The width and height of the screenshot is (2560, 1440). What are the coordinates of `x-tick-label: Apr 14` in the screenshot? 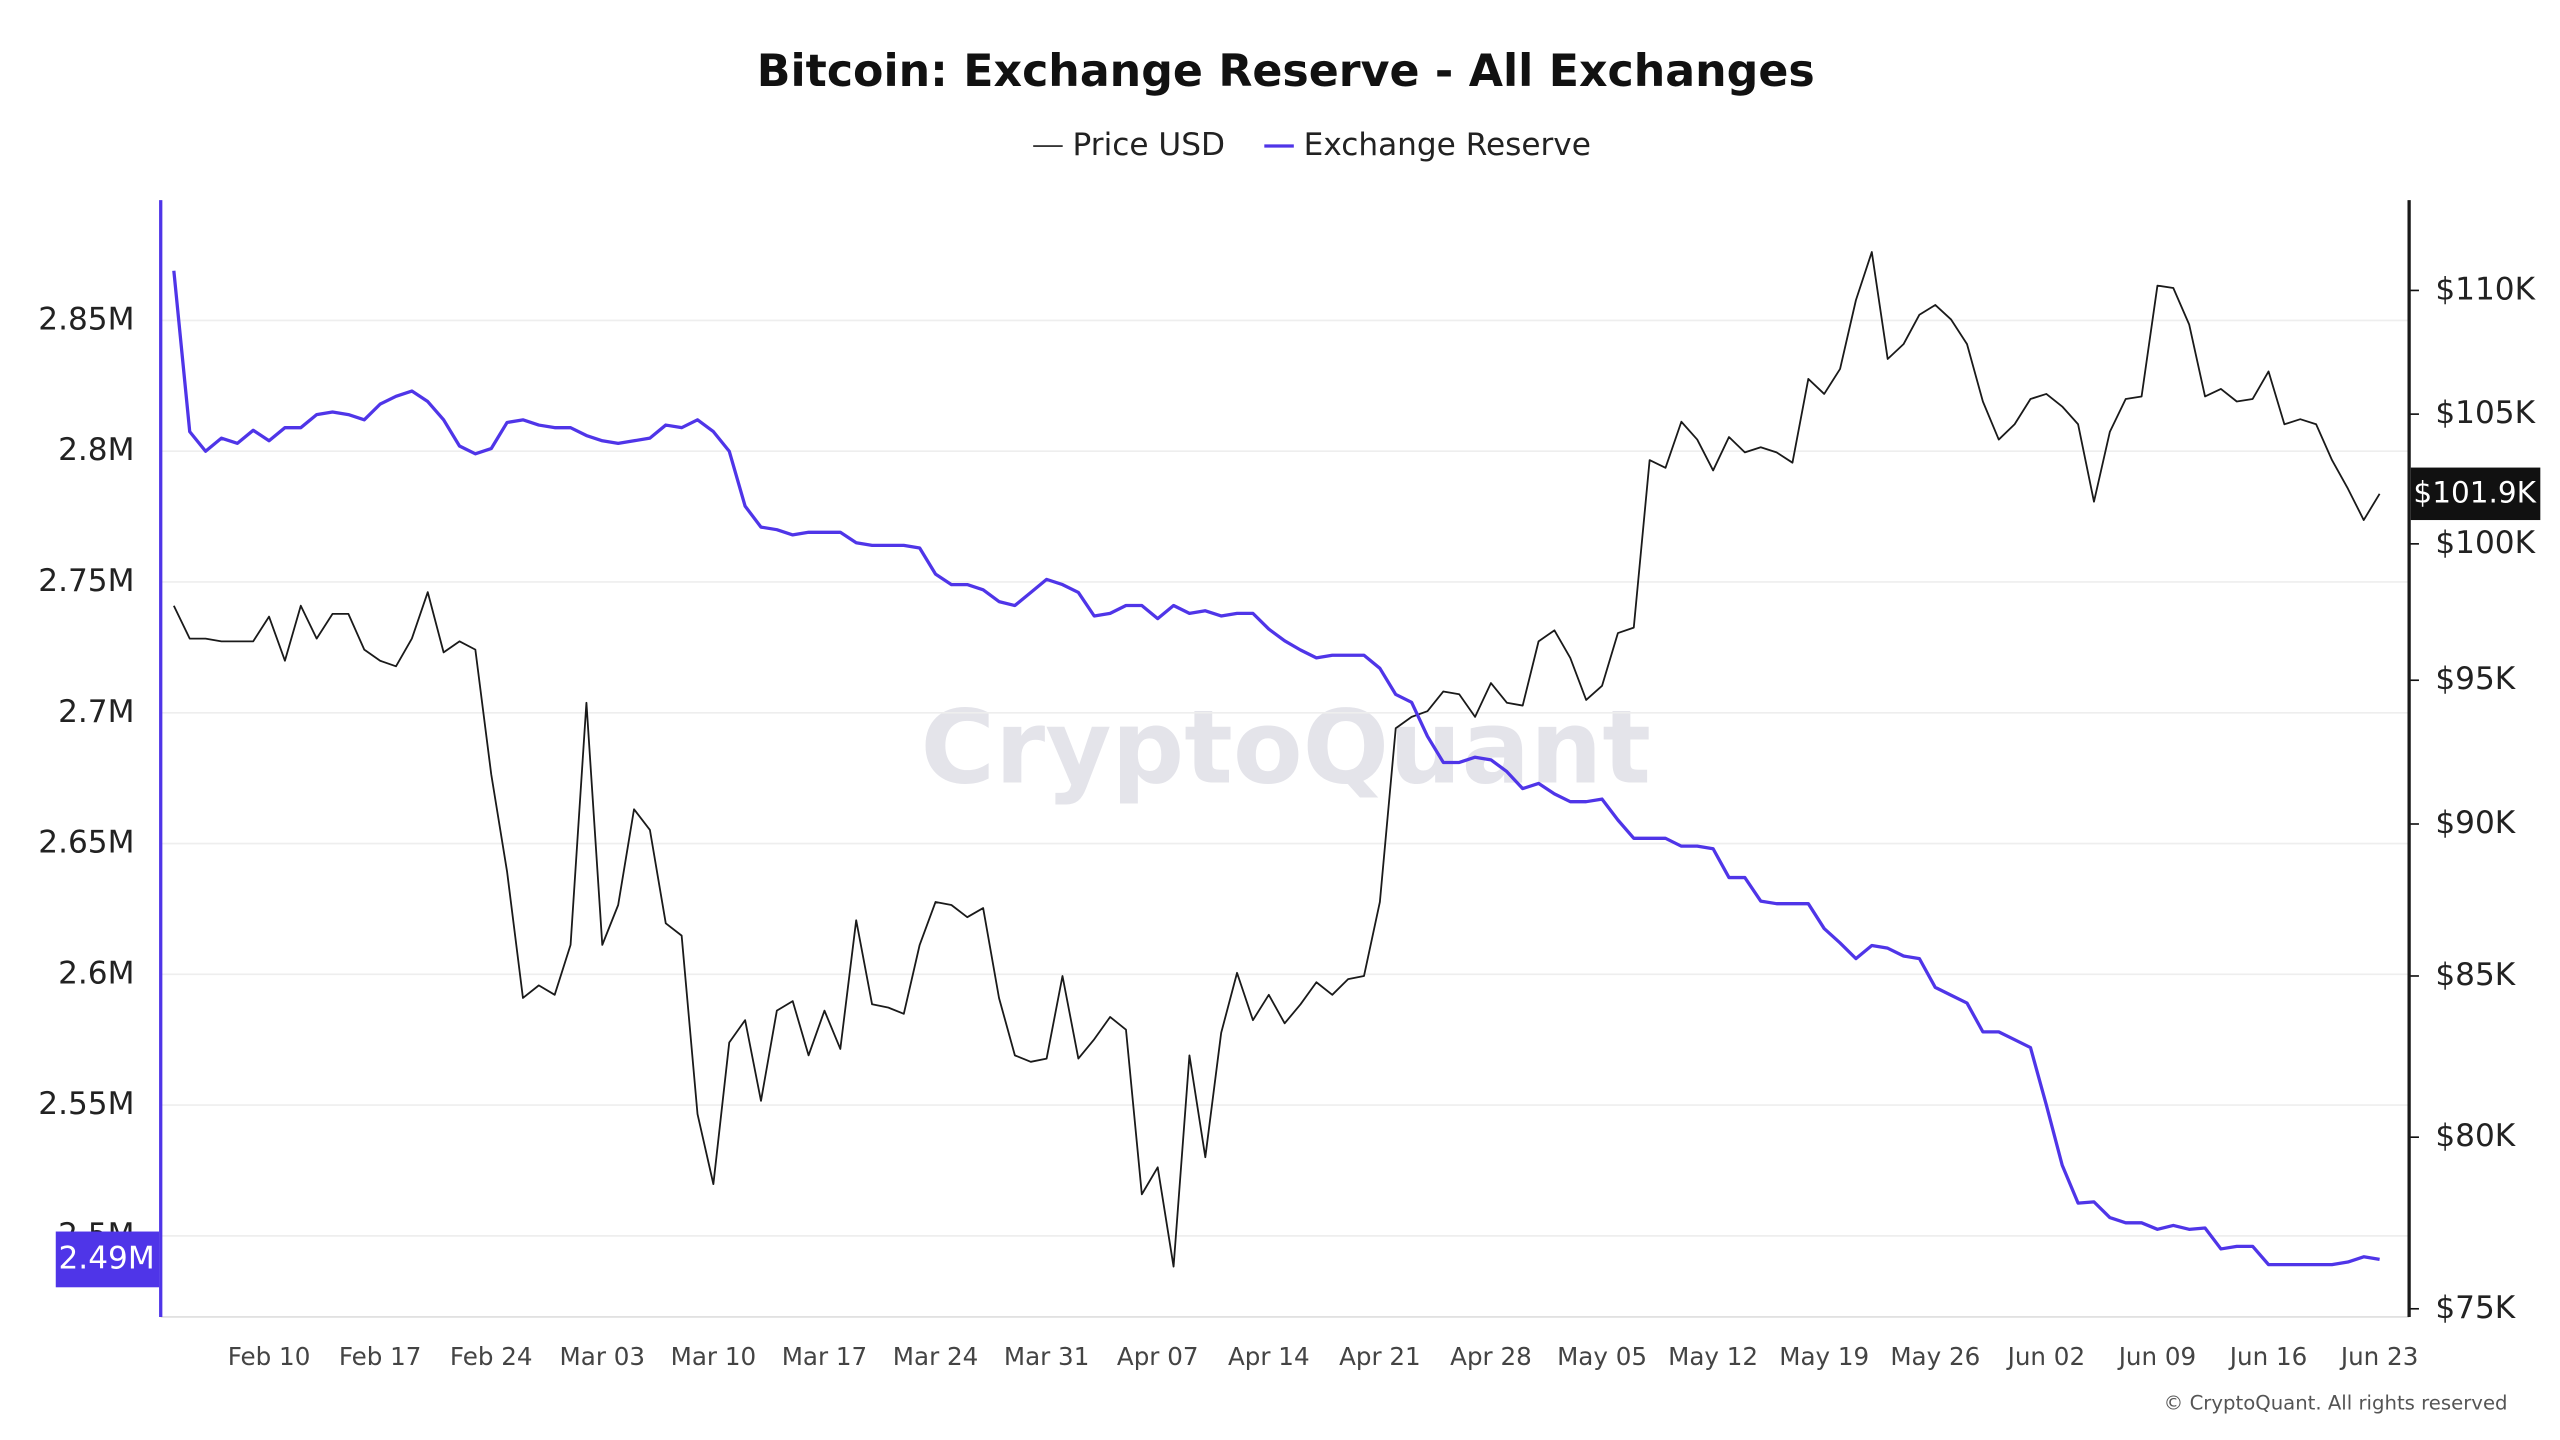 It's located at (1269, 1356).